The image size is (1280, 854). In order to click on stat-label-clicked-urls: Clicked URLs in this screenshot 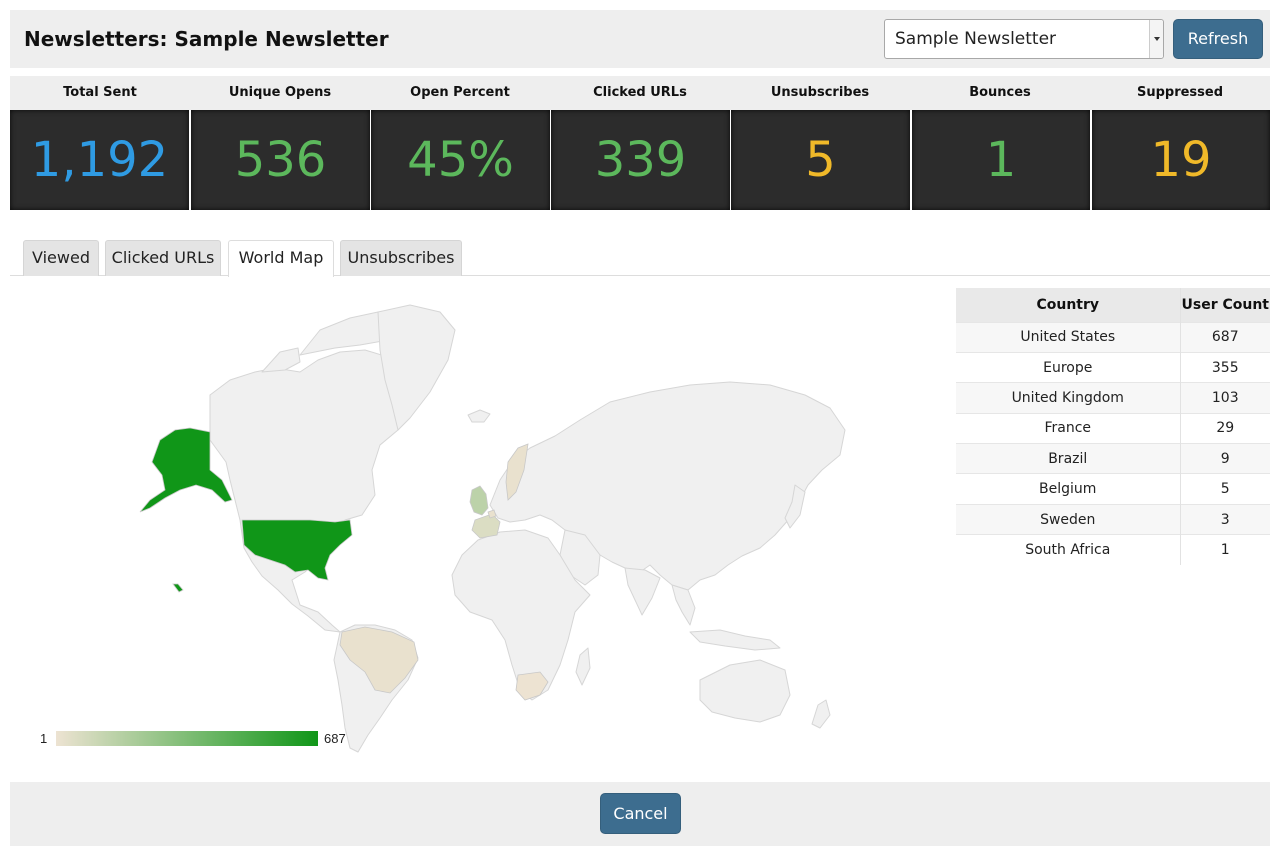, I will do `click(640, 92)`.